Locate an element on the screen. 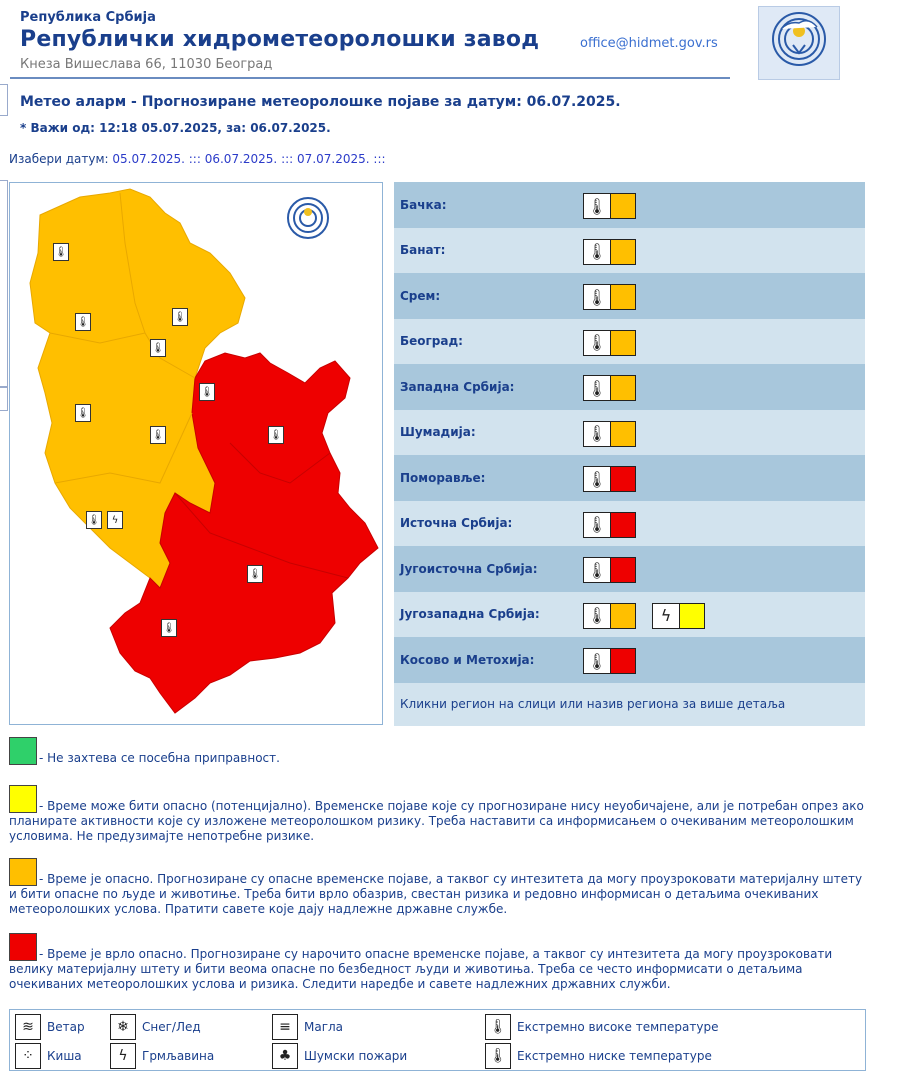 This screenshot has height=1083, width=900. date-link: 05.07.2025. is located at coordinates (148, 159).